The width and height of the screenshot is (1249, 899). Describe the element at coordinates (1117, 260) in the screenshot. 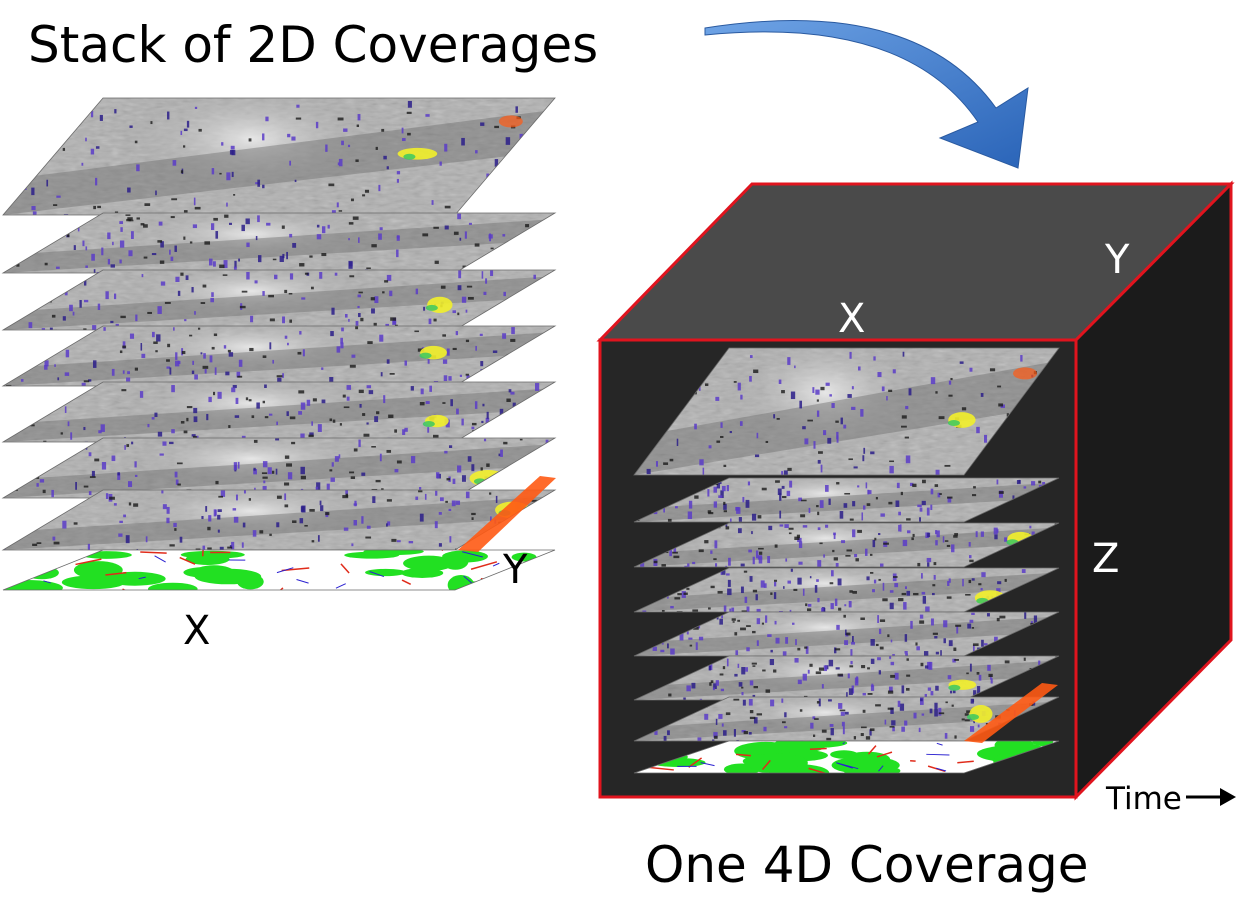

I see `cube-axis-y-label: Y` at that location.